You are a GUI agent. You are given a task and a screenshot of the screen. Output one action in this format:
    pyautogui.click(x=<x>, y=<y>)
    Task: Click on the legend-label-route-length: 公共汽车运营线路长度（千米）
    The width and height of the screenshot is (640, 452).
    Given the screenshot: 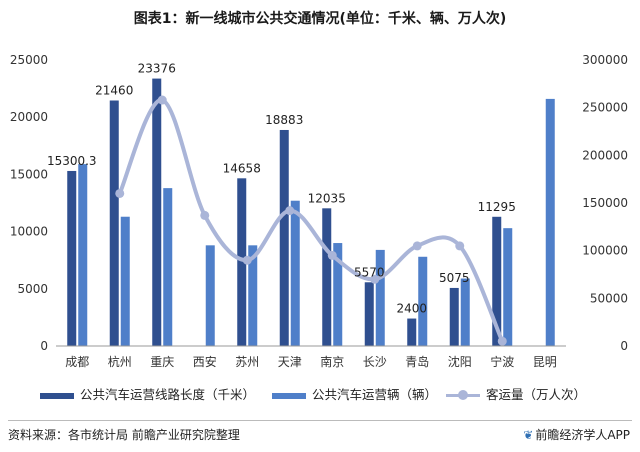 What is the action you would take?
    pyautogui.click(x=168, y=394)
    